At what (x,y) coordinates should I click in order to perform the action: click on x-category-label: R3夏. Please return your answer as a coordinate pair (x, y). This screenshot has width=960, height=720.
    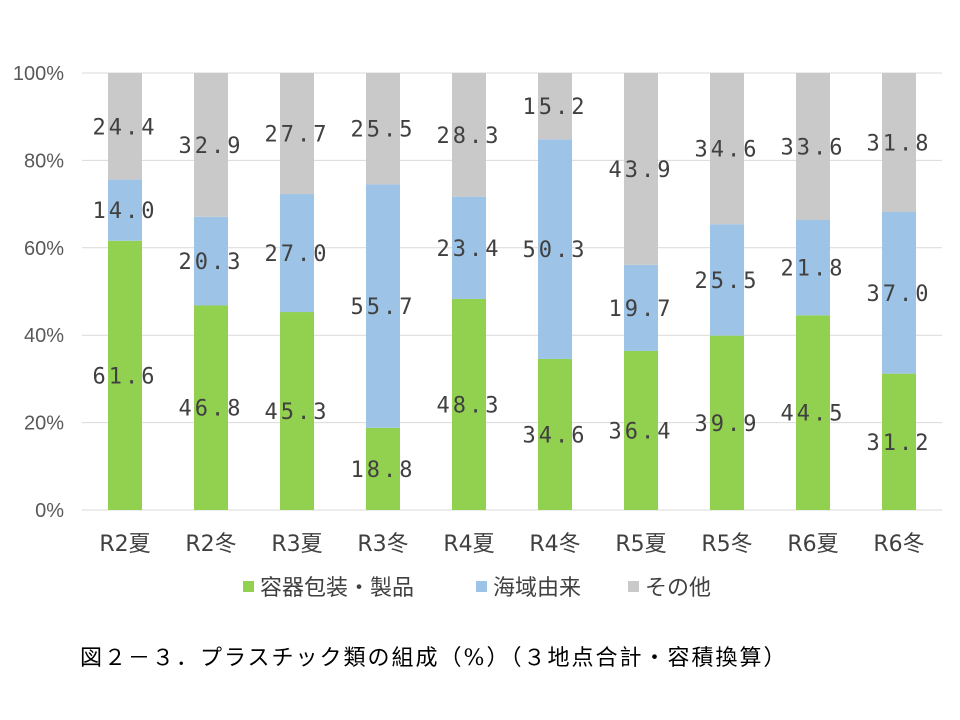
    Looking at the image, I should click on (296, 544).